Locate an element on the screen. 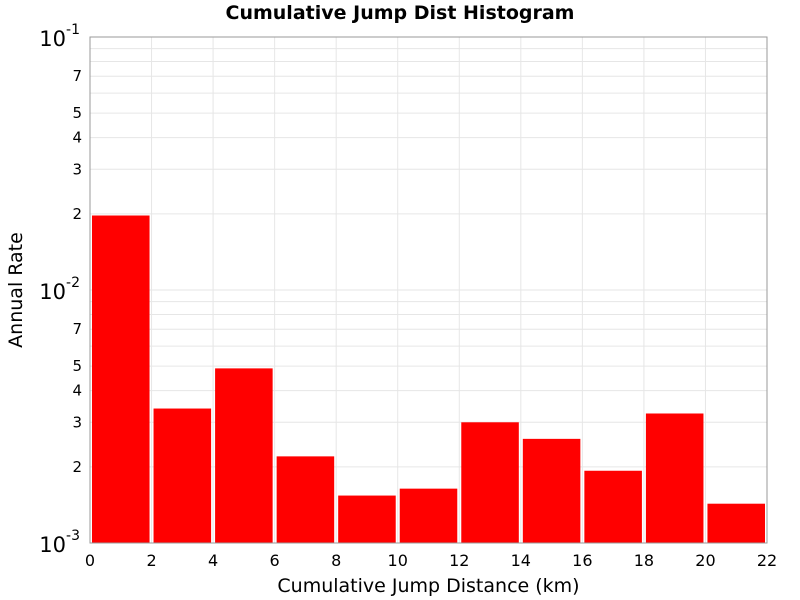 The width and height of the screenshot is (800, 600). x-tick-label: 16 is located at coordinates (582, 560).